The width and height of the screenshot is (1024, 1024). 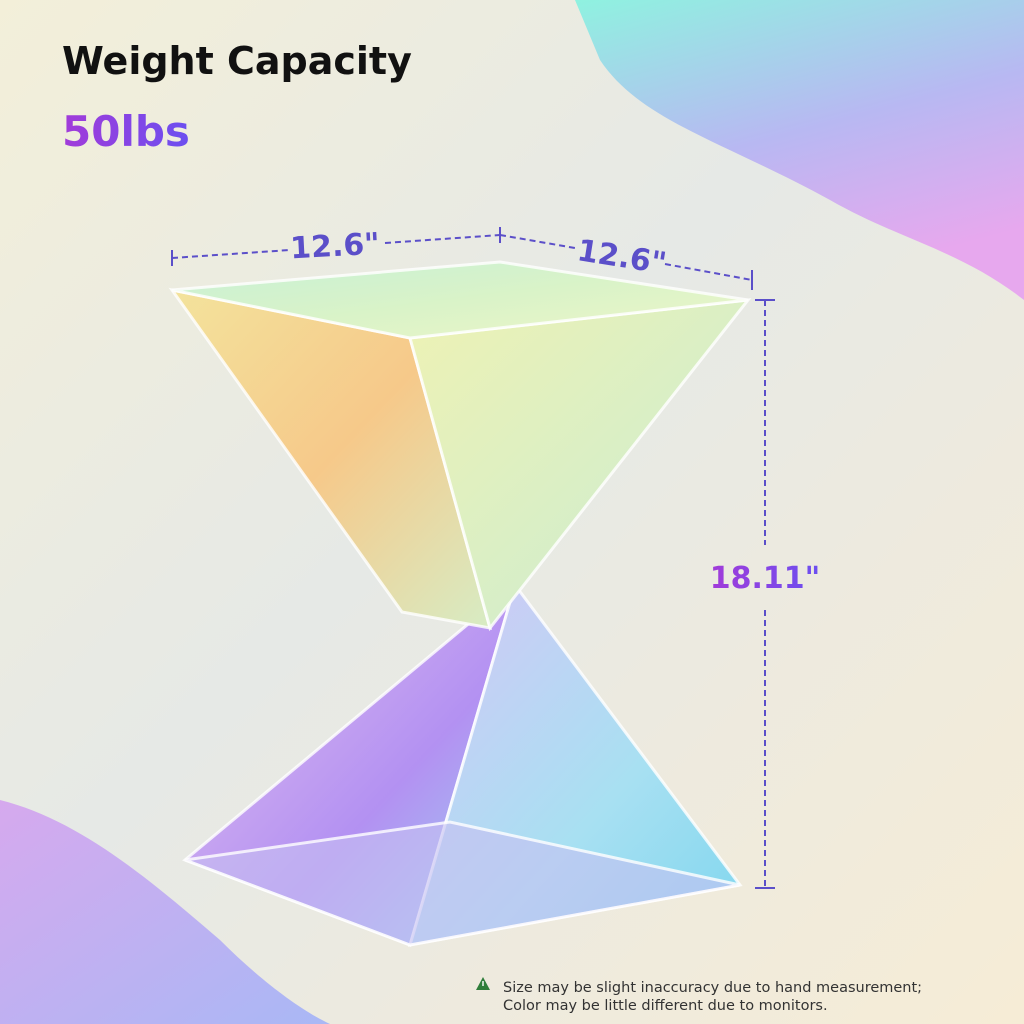 I want to click on width-label: 12.6", so click(x=334, y=247).